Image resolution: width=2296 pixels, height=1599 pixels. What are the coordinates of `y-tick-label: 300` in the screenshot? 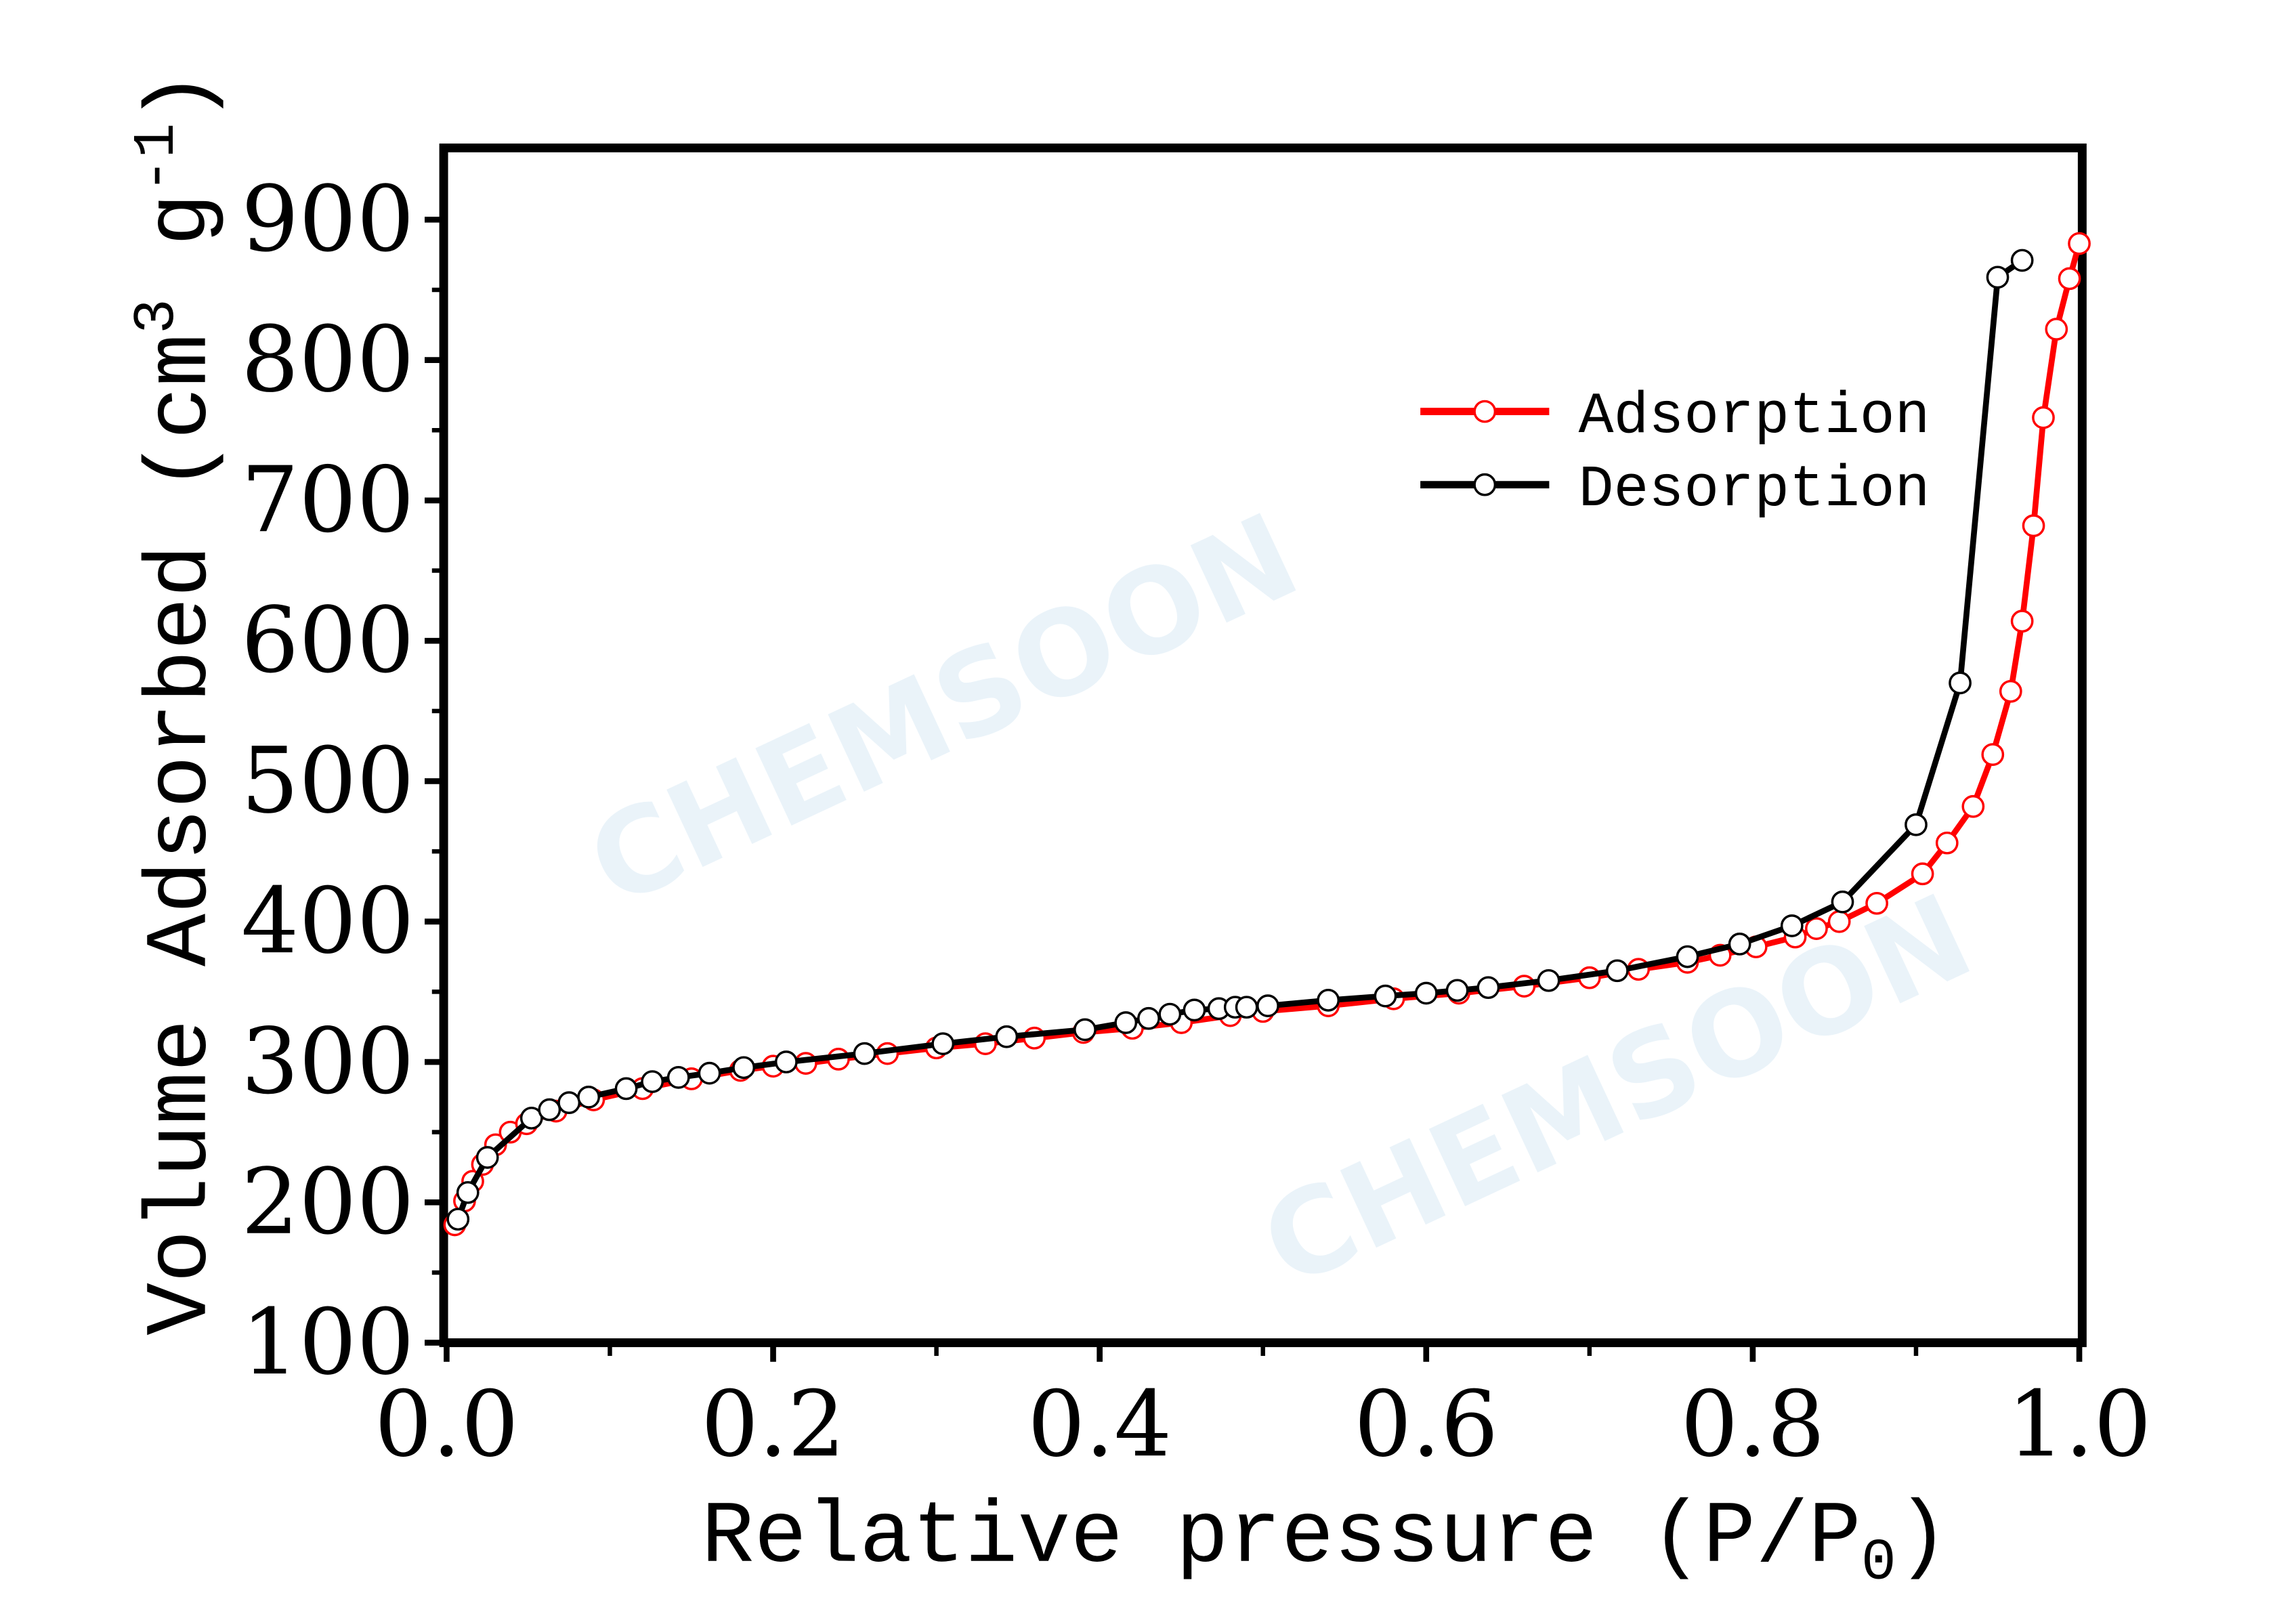 It's located at (327, 1061).